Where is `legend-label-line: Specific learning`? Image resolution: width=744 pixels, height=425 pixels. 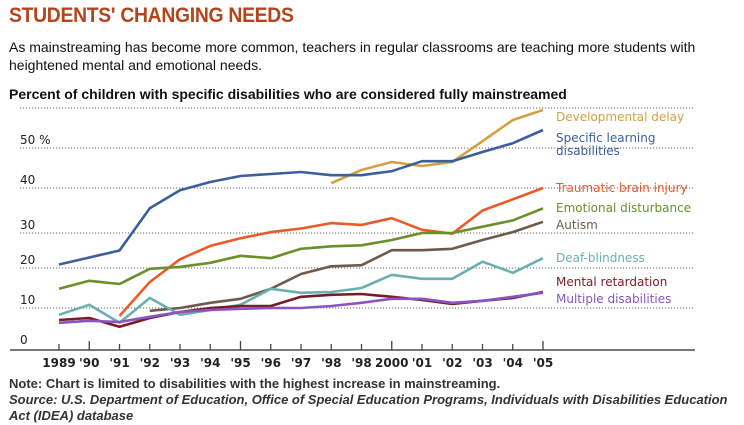
legend-label-line: Specific learning is located at coordinates (605, 138).